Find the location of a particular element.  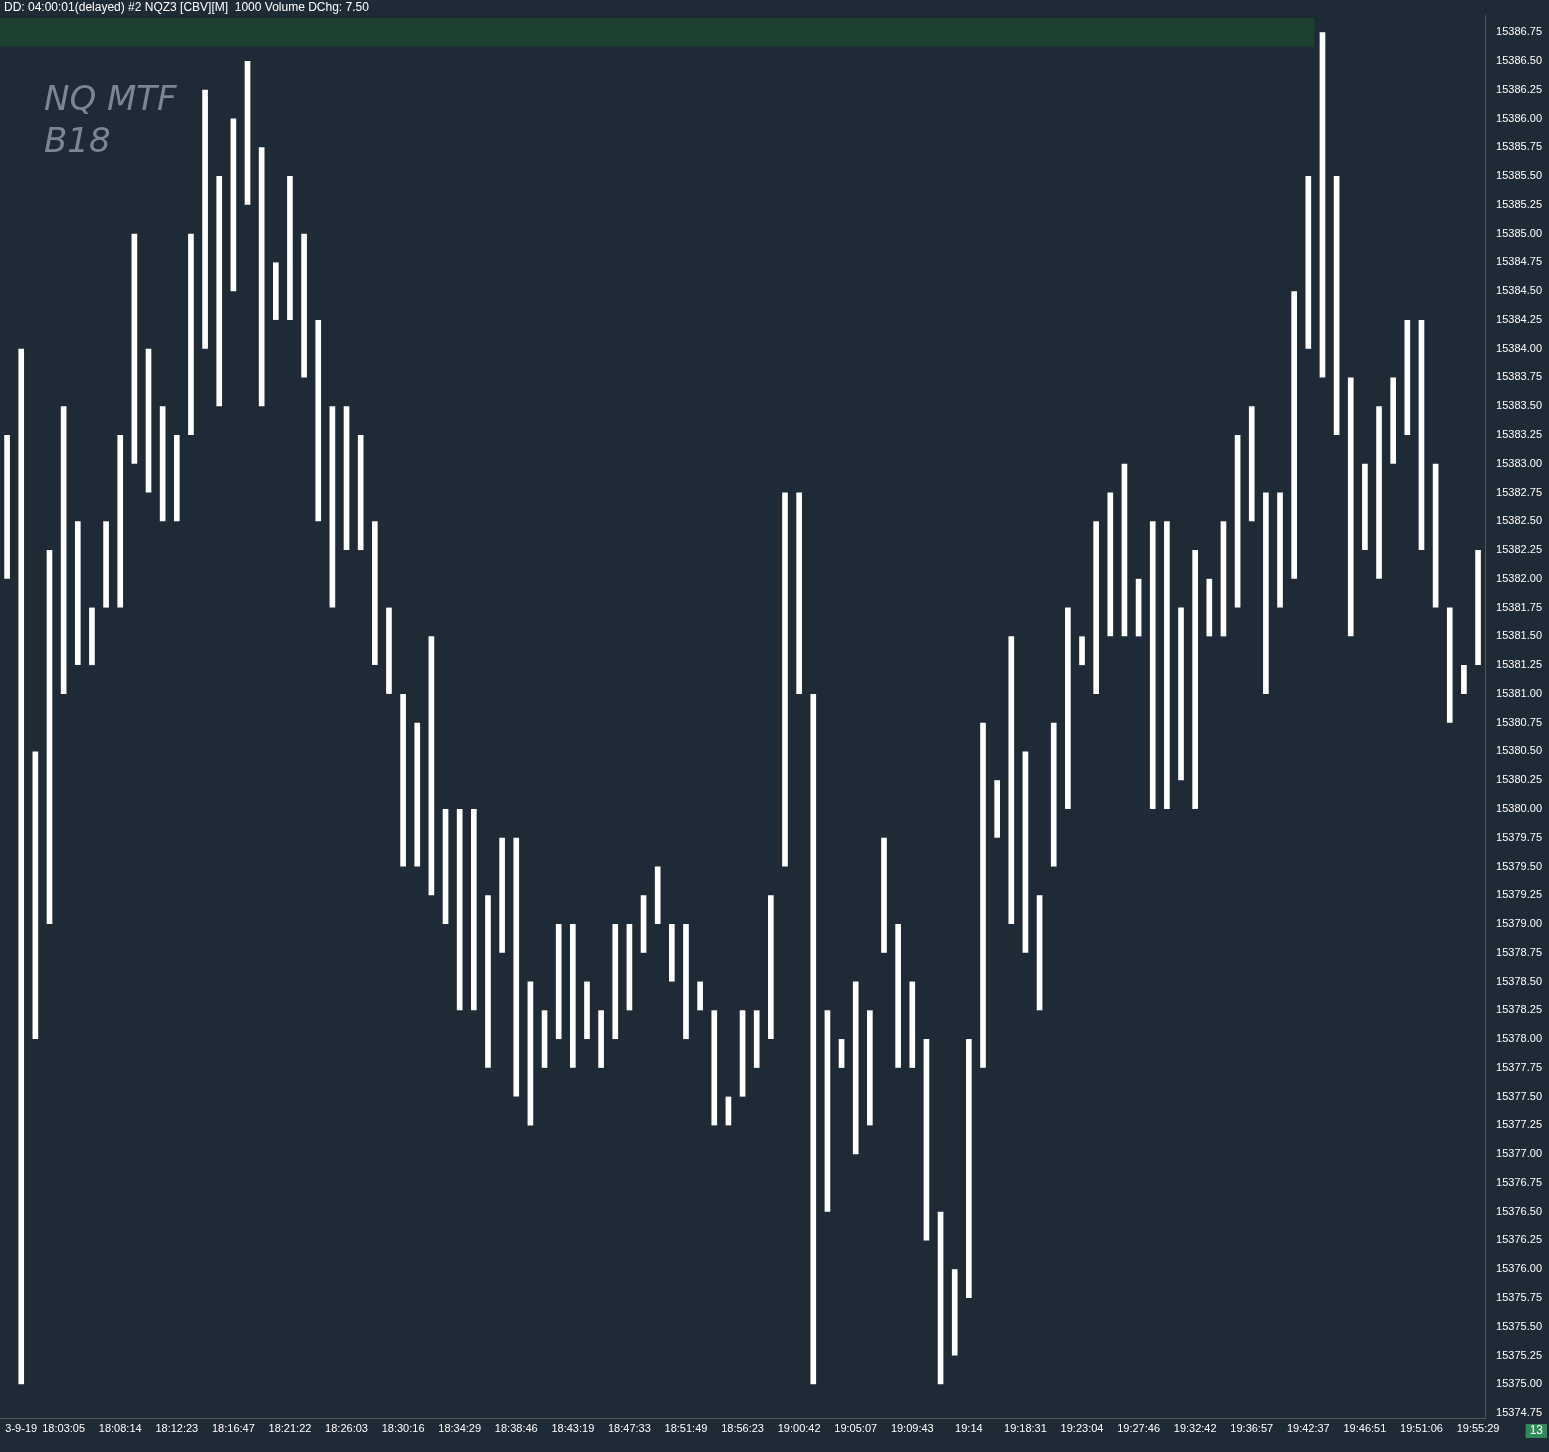

y-tick-label: 15379.75 is located at coordinates (1519, 836).